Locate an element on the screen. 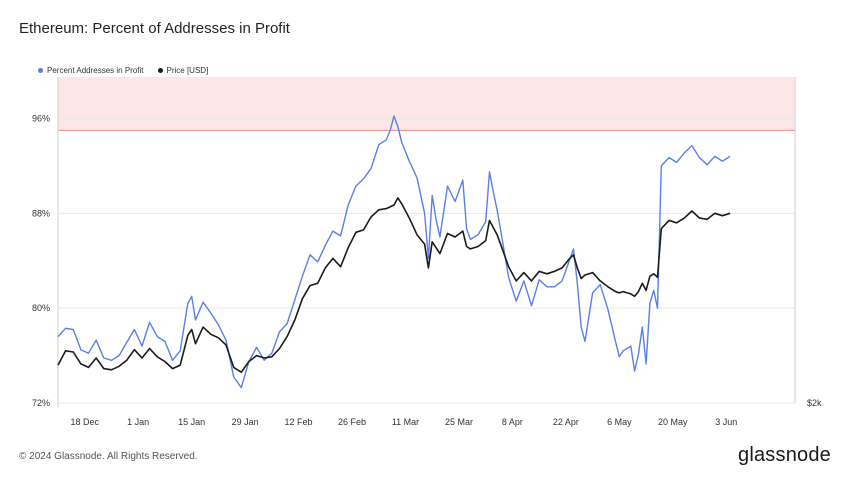  x-tick-label: 18 Dec is located at coordinates (84, 422).